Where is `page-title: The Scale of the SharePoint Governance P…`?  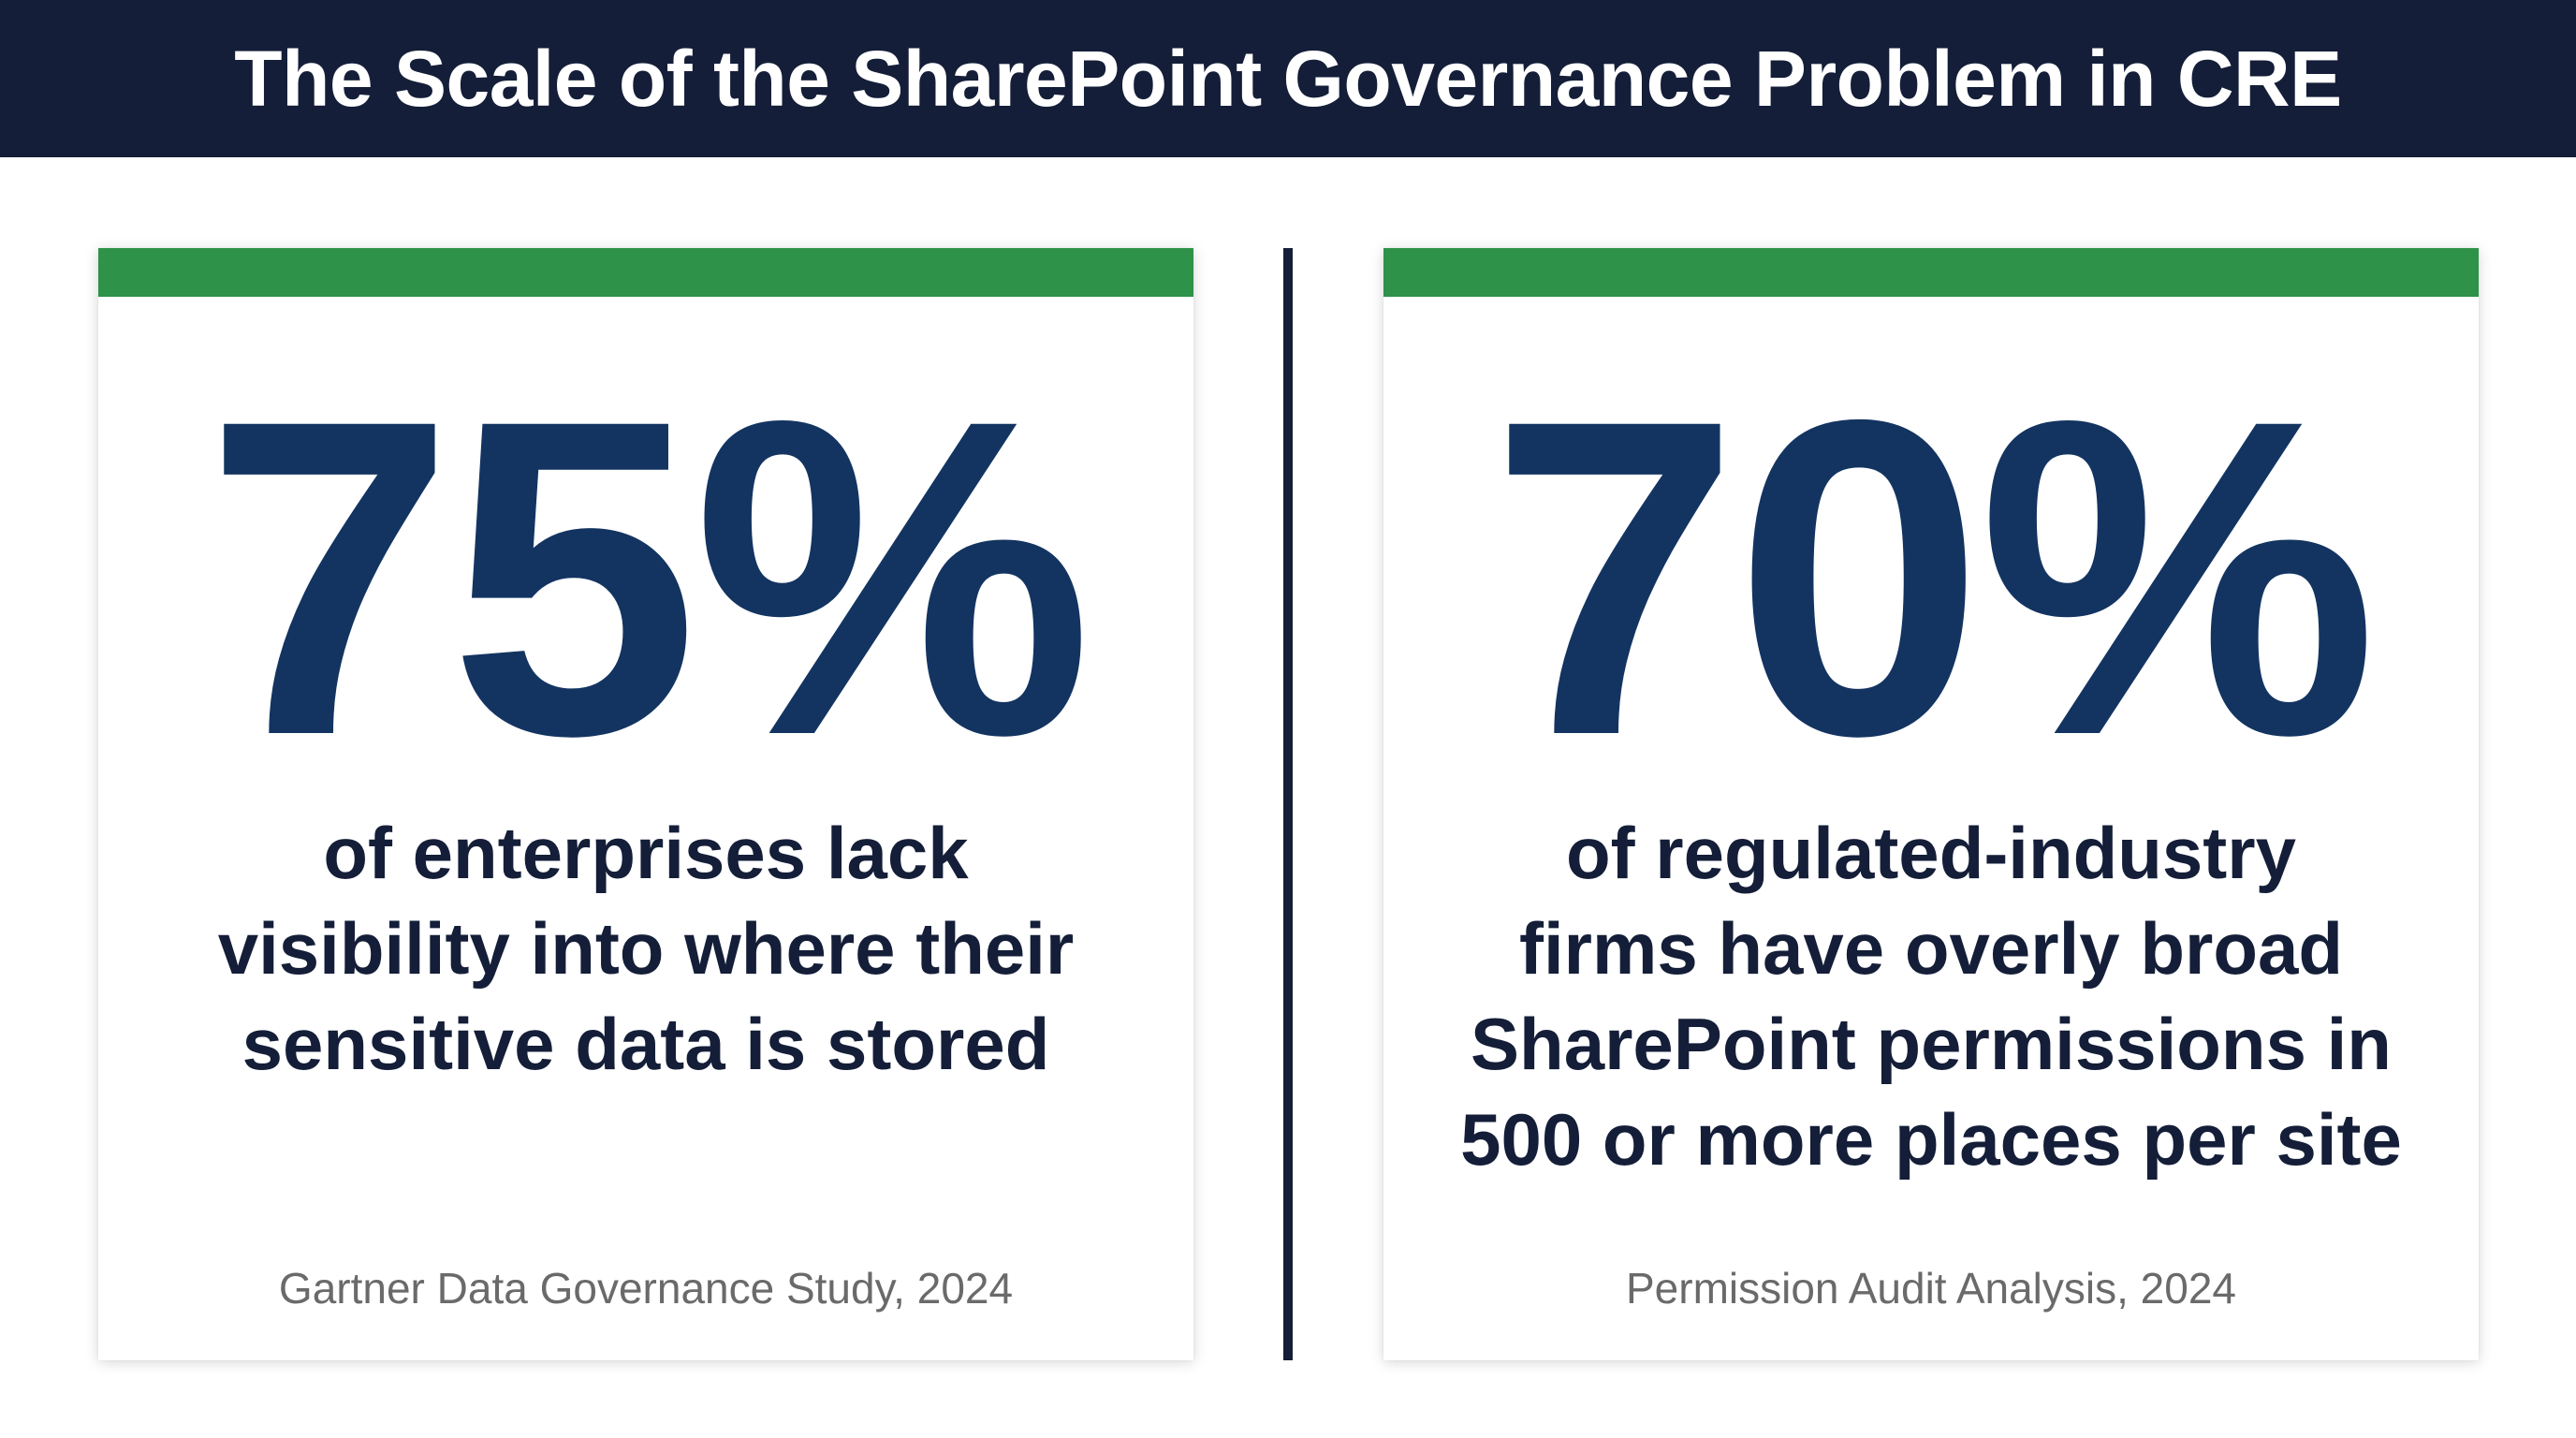 page-title: The Scale of the SharePoint Governance P… is located at coordinates (1288, 78).